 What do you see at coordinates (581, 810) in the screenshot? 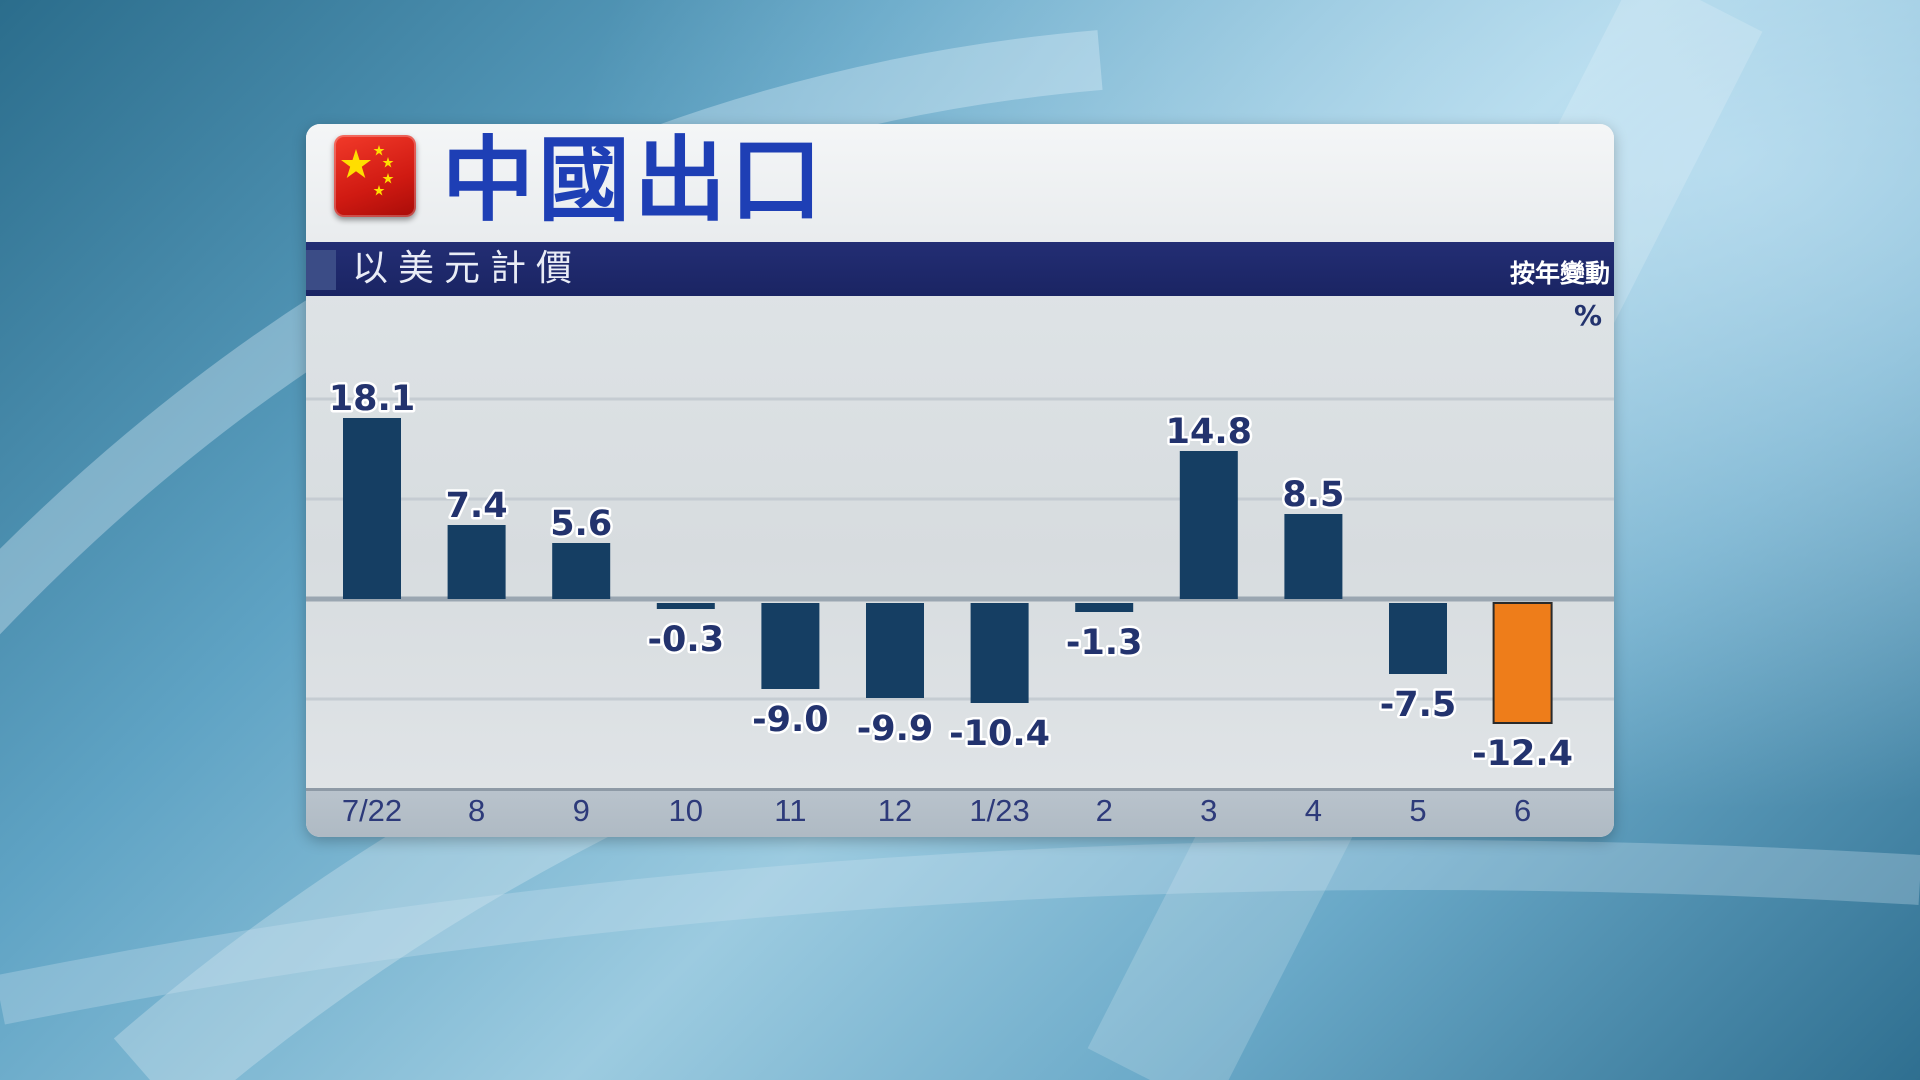
I see `x-tick-label: 9` at bounding box center [581, 810].